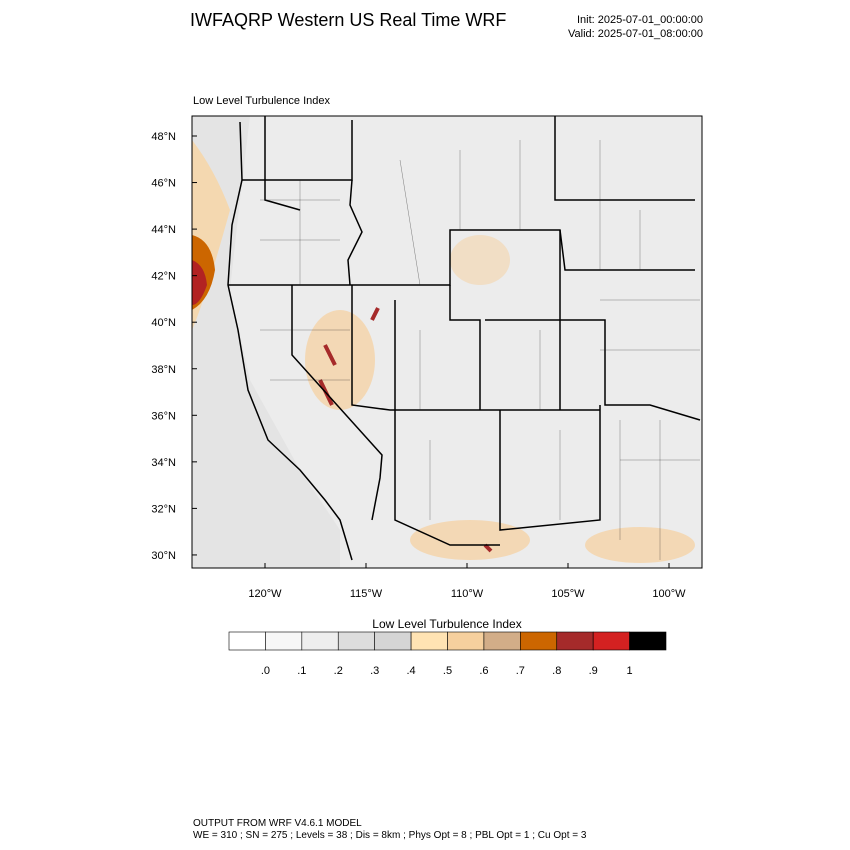 Image resolution: width=850 pixels, height=850 pixels. What do you see at coordinates (261, 101) in the screenshot?
I see `map-subtitle: Low Level Turbulence Index` at bounding box center [261, 101].